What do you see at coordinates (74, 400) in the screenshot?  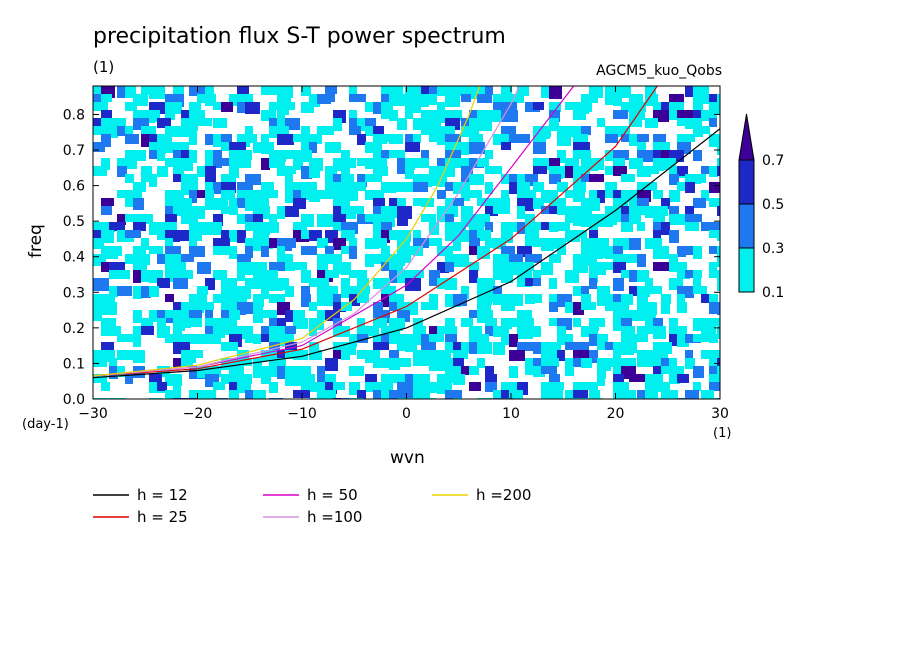 I see `y-tick-label: 0.0` at bounding box center [74, 400].